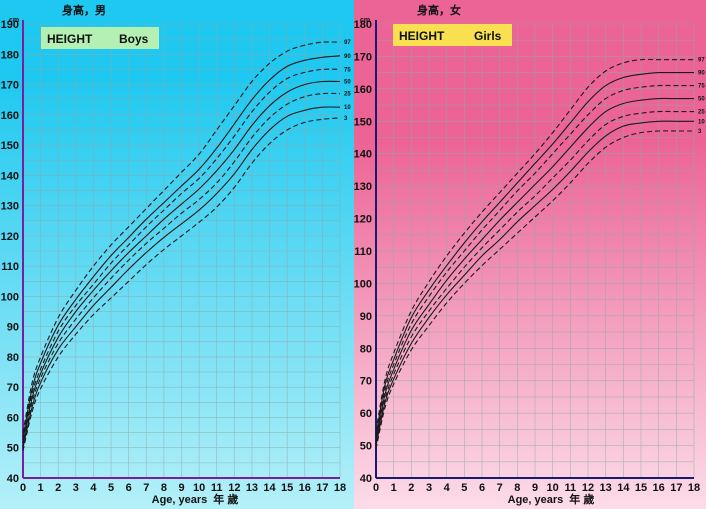 This screenshot has width=706, height=509. What do you see at coordinates (225, 499) in the screenshot?
I see `x-axis-label-cn: 年 歲` at bounding box center [225, 499].